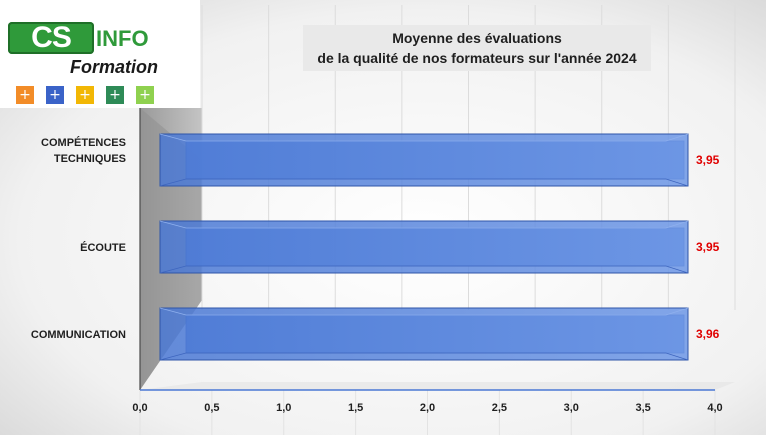 The image size is (766, 435). I want to click on category-label: COMMUNICATION, so click(78, 335).